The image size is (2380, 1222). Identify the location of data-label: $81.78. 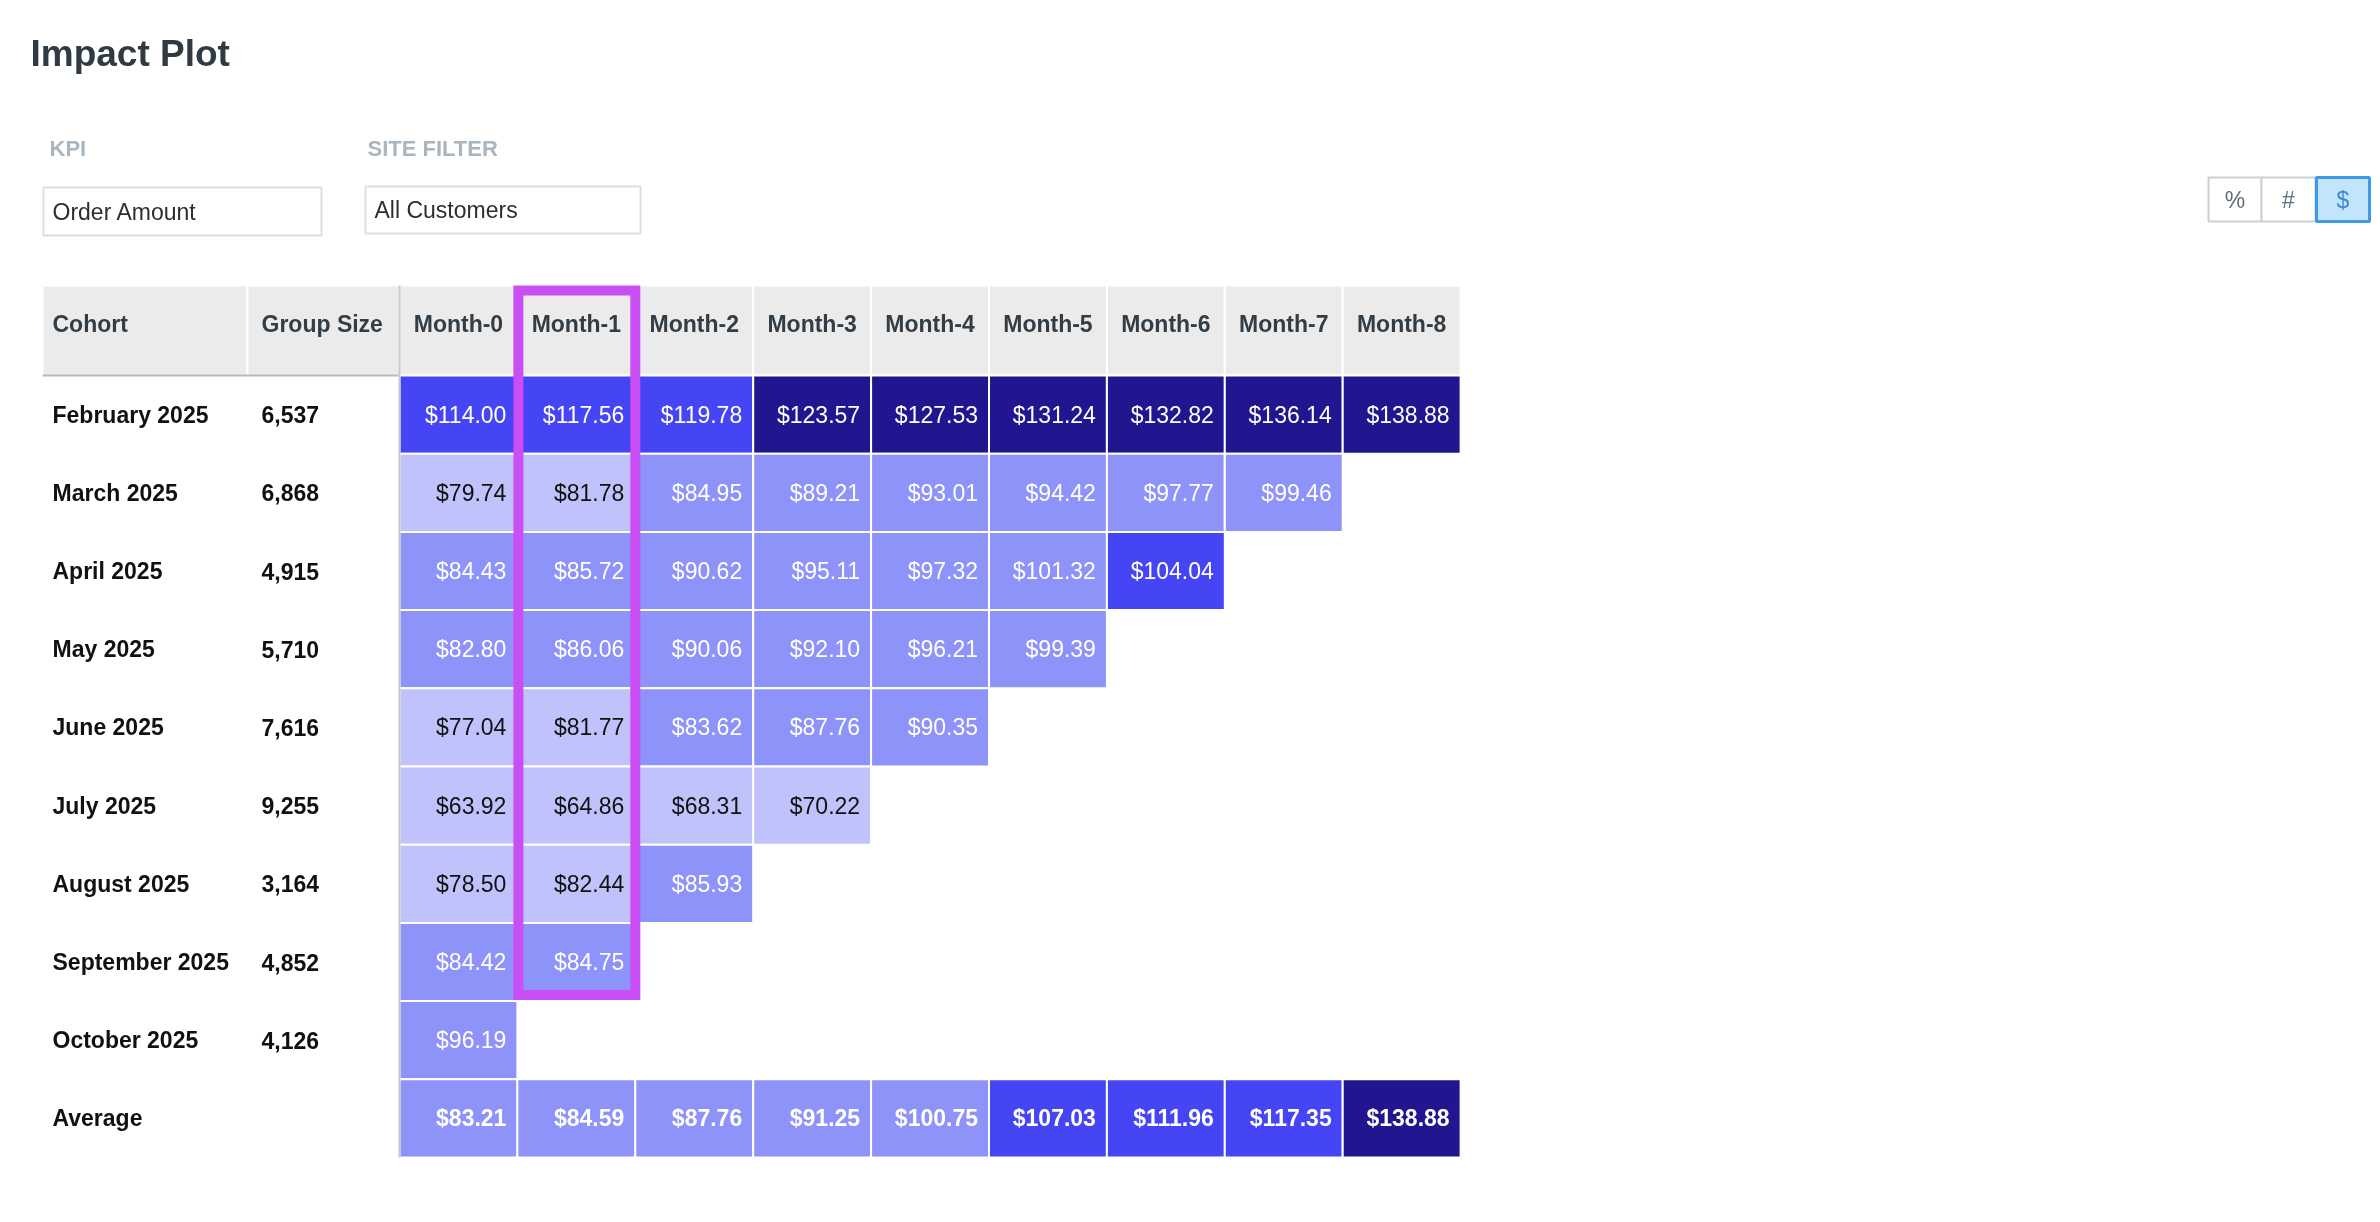
(589, 492).